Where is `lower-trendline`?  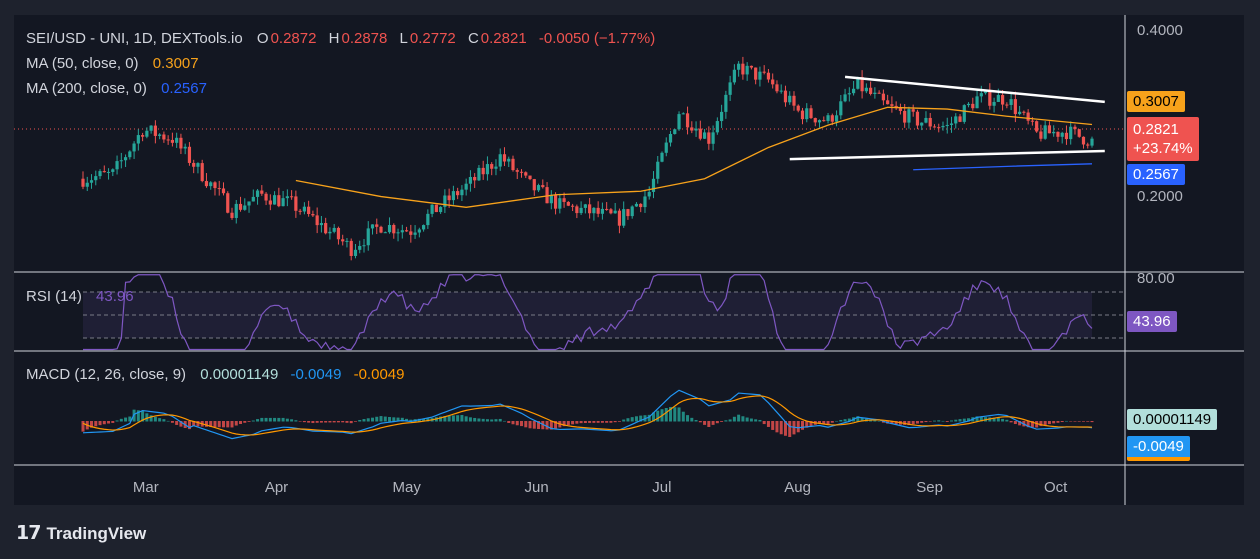
lower-trendline is located at coordinates (947, 155).